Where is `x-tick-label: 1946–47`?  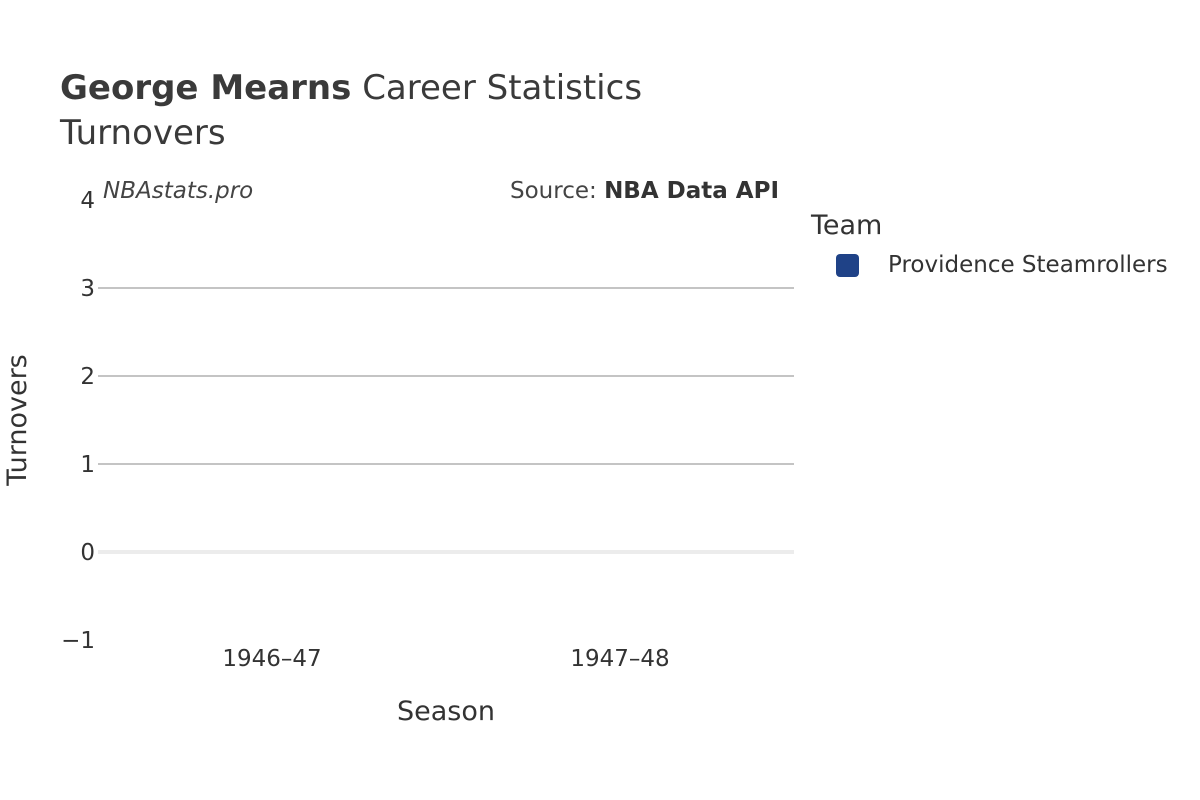
x-tick-label: 1946–47 is located at coordinates (271, 659).